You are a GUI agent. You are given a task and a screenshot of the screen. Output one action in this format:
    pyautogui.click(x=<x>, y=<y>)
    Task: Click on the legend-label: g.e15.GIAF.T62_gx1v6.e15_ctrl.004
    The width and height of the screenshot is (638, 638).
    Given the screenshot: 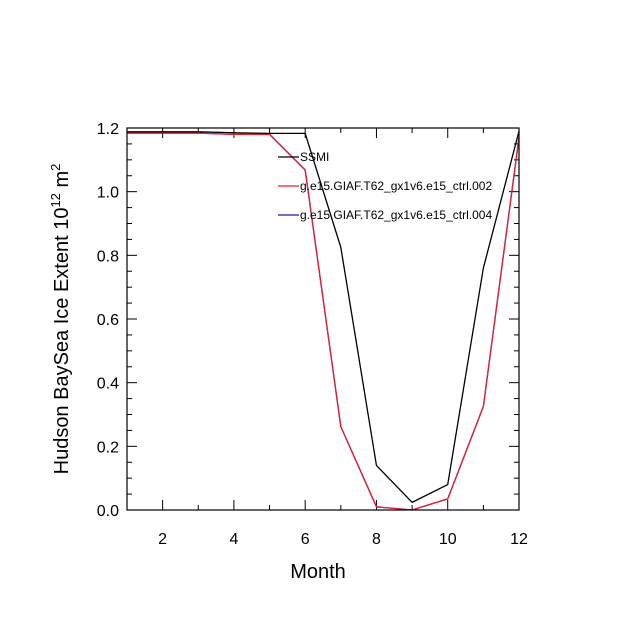 What is the action you would take?
    pyautogui.click(x=396, y=215)
    